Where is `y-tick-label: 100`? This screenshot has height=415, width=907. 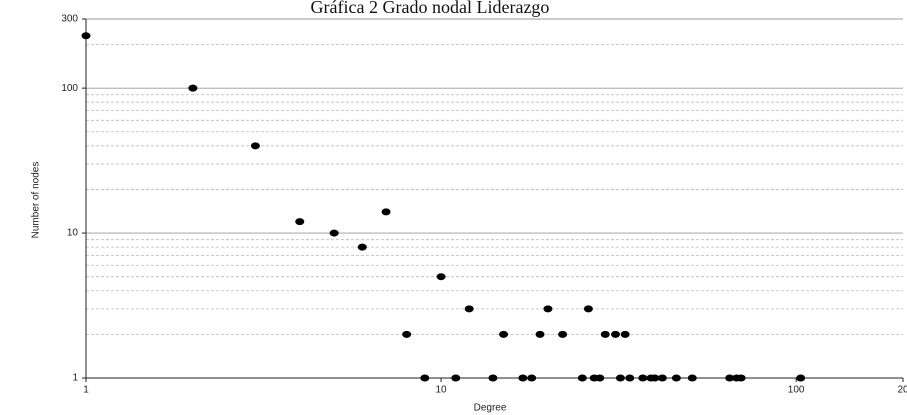
y-tick-label: 100 is located at coordinates (69, 88).